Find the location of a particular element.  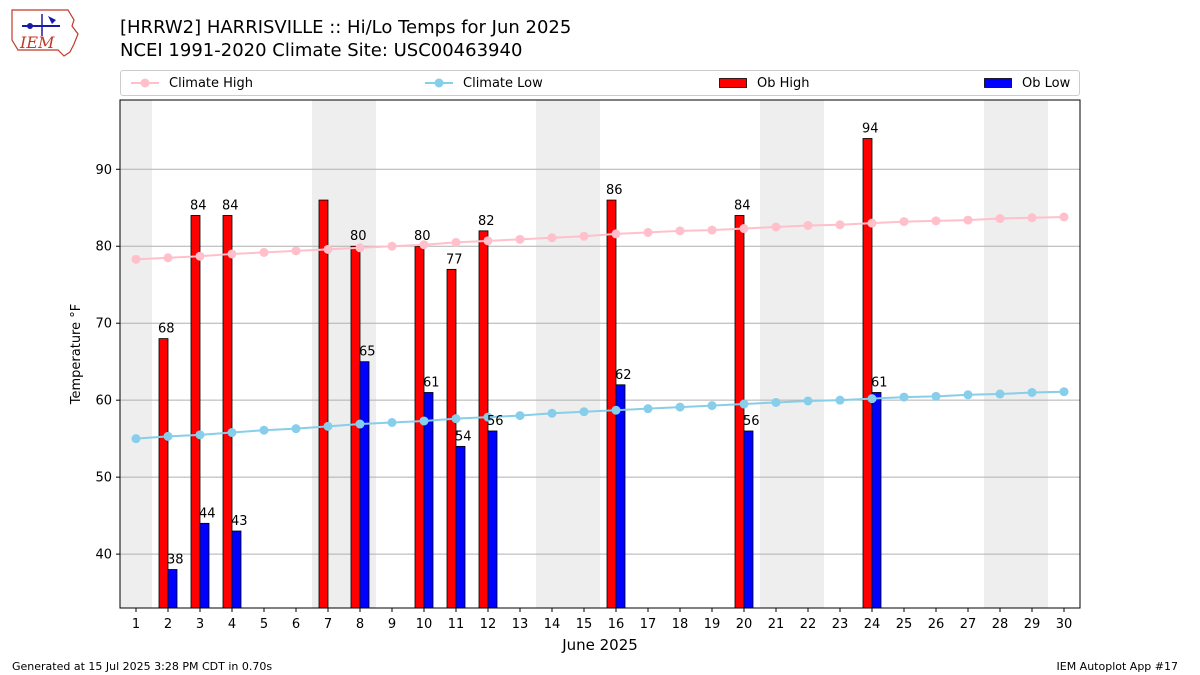

x-tick-label: 26 is located at coordinates (936, 624).